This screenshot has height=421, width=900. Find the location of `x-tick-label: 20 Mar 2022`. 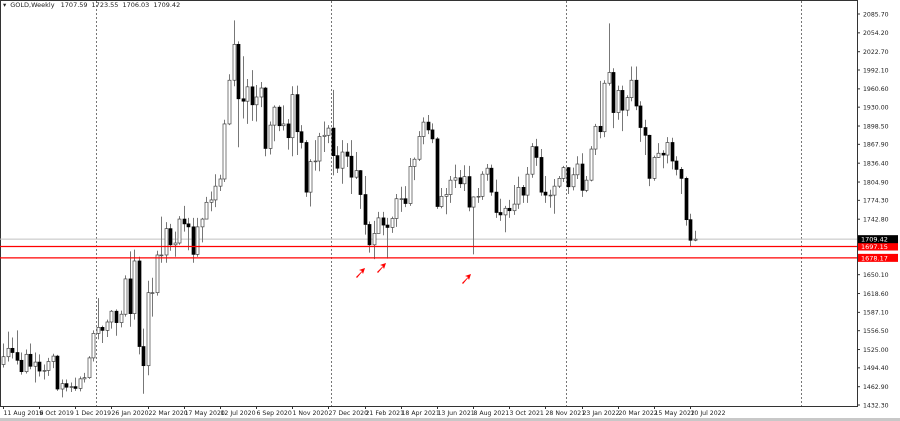

x-tick-label: 20 Mar 2022 is located at coordinates (638, 413).